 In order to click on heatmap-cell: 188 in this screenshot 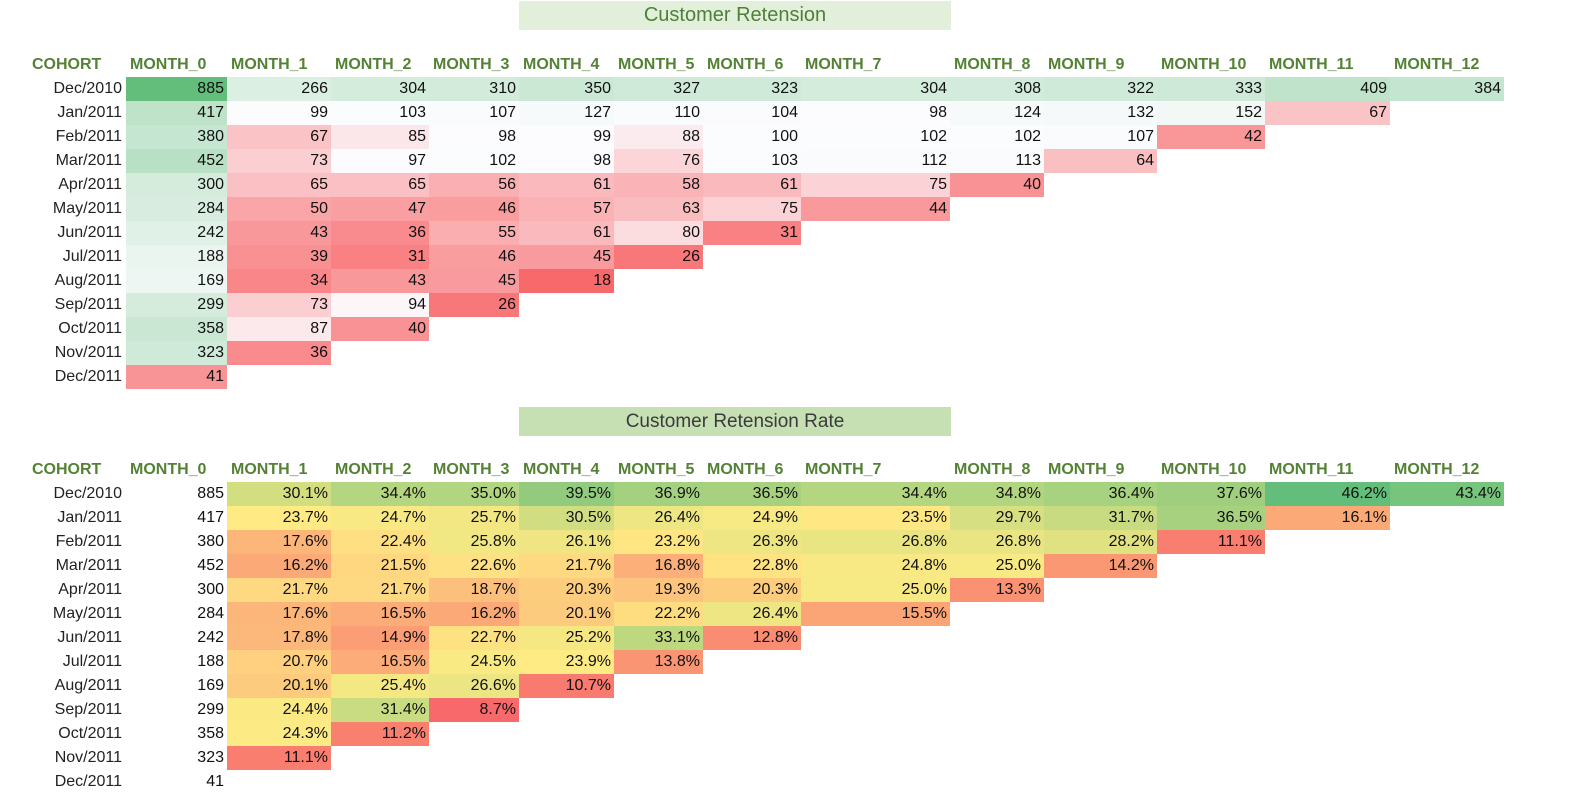, I will do `click(176, 257)`.